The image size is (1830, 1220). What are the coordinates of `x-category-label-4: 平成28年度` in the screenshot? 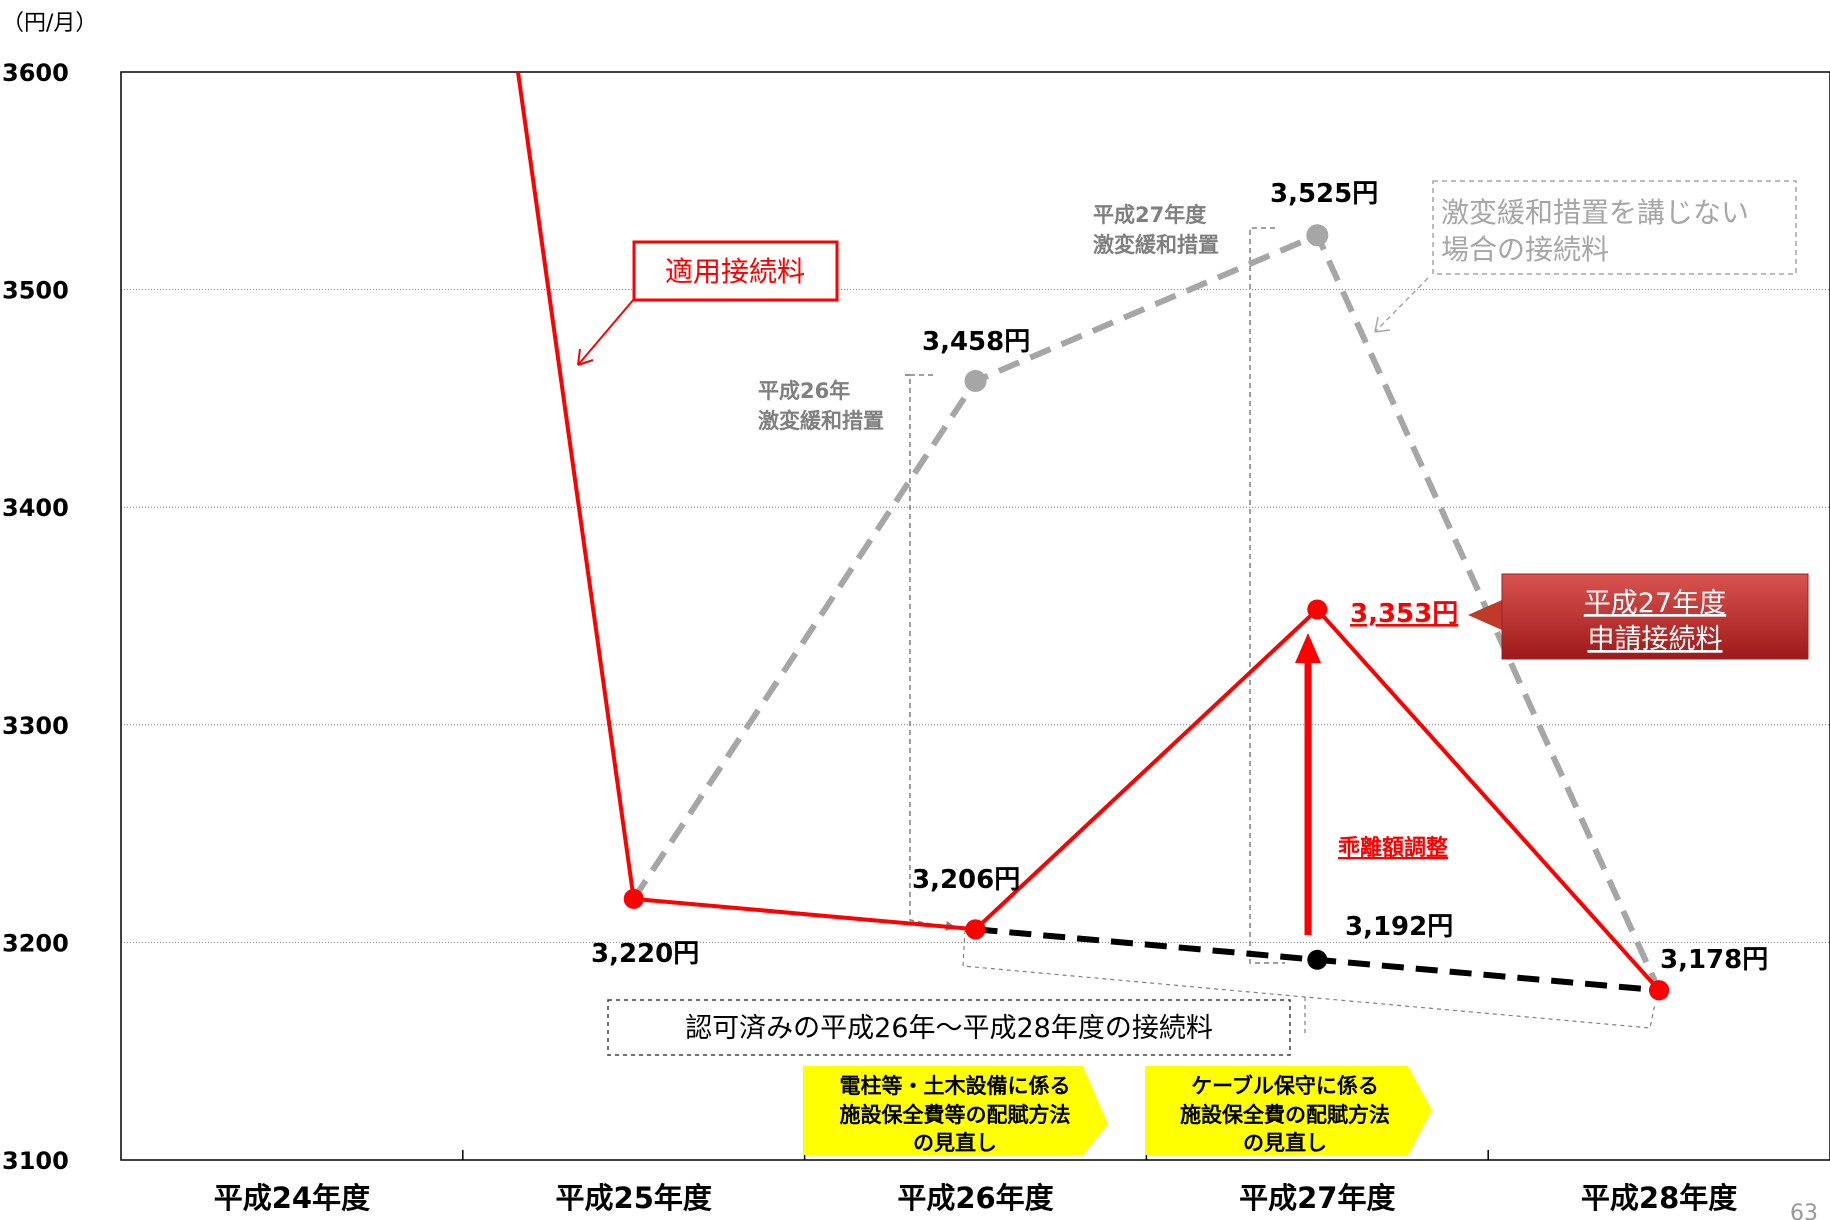 It's located at (1659, 1198).